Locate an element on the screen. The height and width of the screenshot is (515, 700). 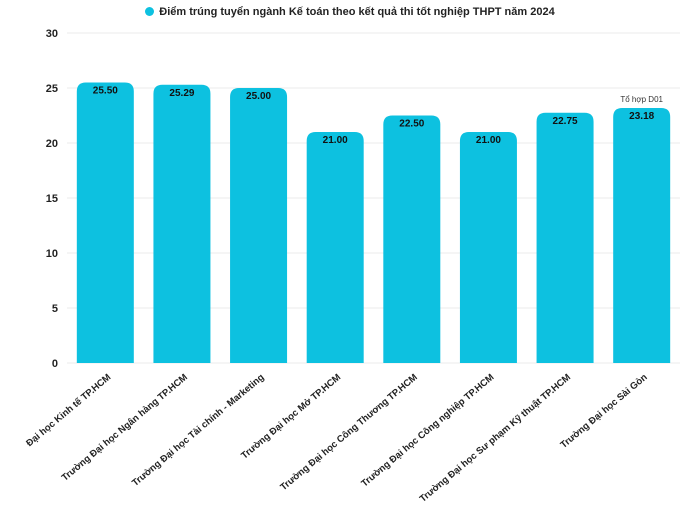
data-label: 25.29 is located at coordinates (181, 93).